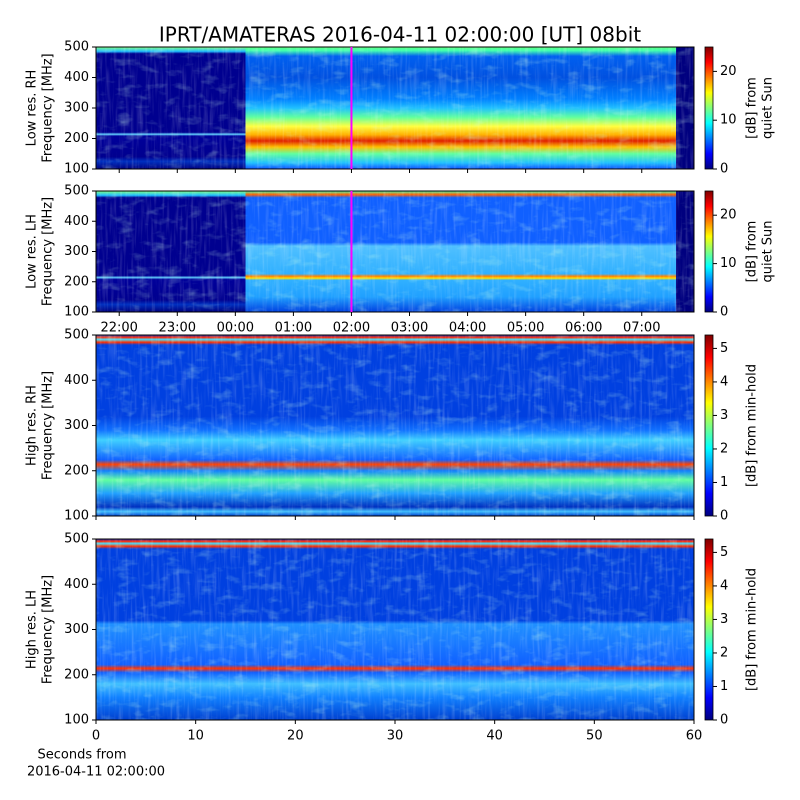 Image resolution: width=800 pixels, height=800 pixels. What do you see at coordinates (32, 108) in the screenshot?
I see `y-axis-label: Low res. RH` at bounding box center [32, 108].